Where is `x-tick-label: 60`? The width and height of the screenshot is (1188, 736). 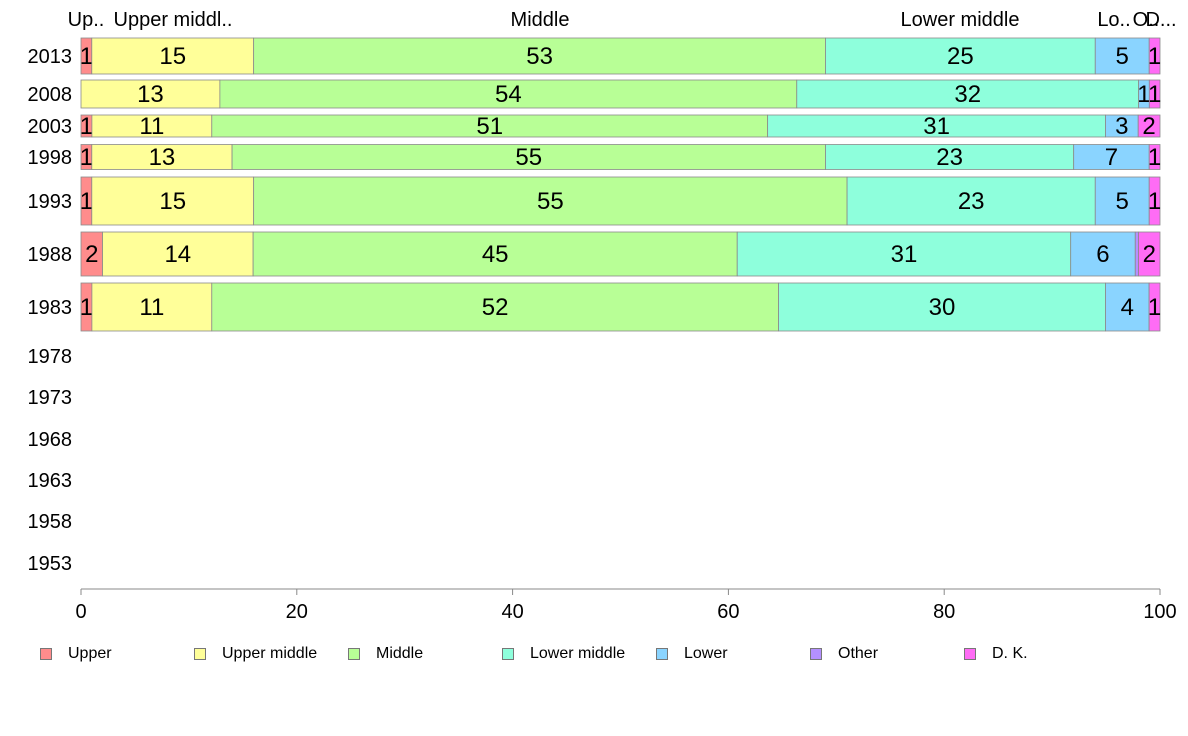
x-tick-label: 60 is located at coordinates (728, 612).